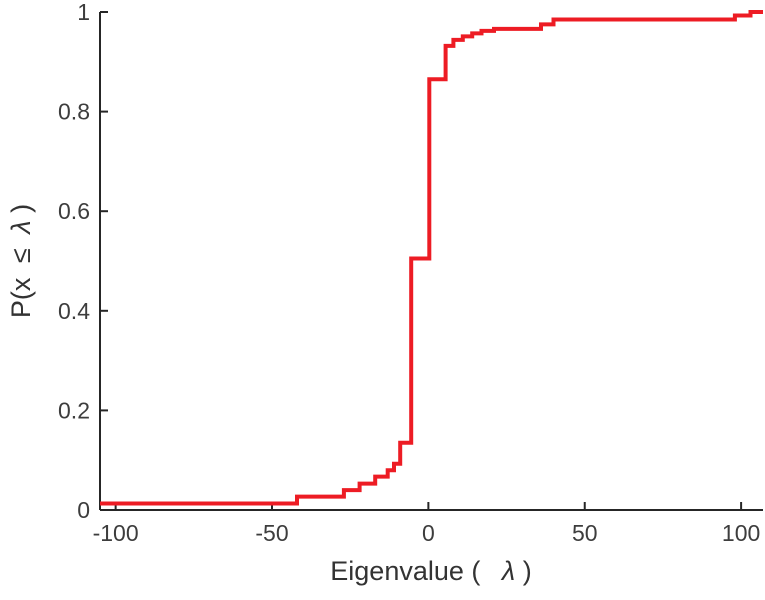  I want to click on y-tick-label: 1, so click(83, 12).